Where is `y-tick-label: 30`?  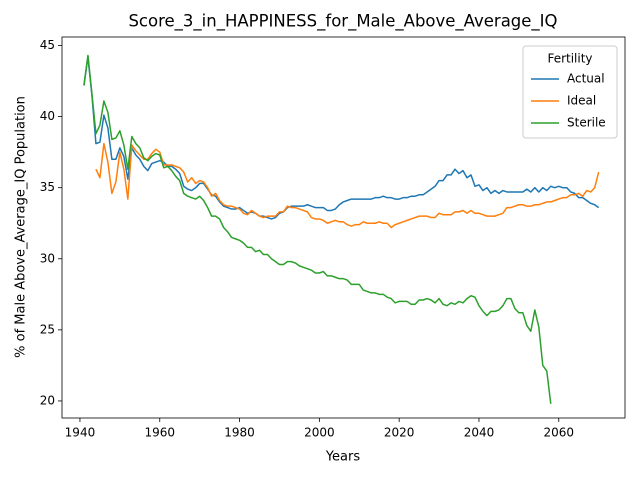 y-tick-label: 30 is located at coordinates (47, 258).